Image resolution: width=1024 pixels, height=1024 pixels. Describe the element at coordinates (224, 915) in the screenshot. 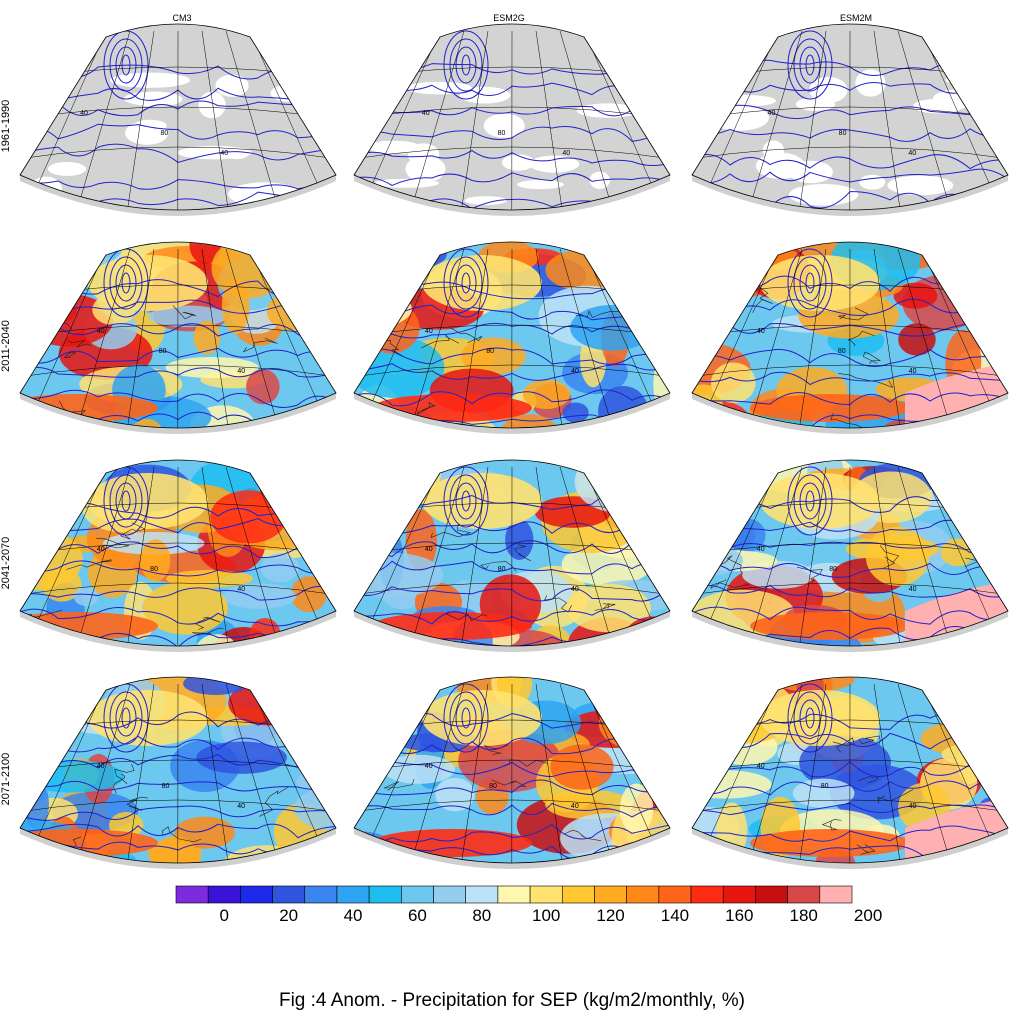

I see `colorbar-tick-label: 0` at that location.